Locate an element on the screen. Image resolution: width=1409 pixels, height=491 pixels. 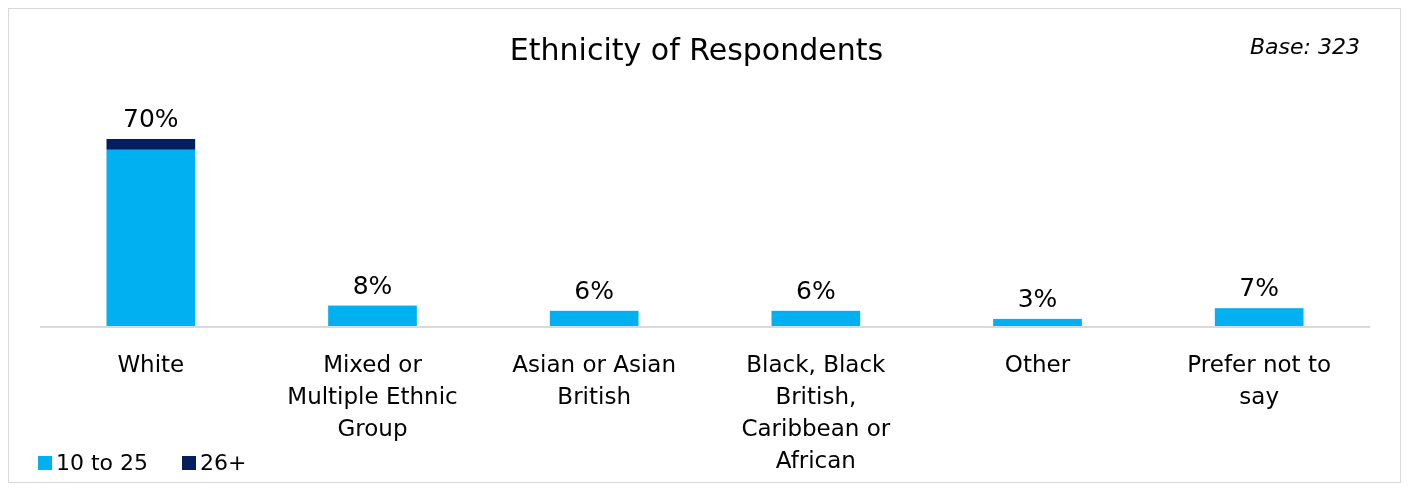
annotation: 7% is located at coordinates (1259, 288).